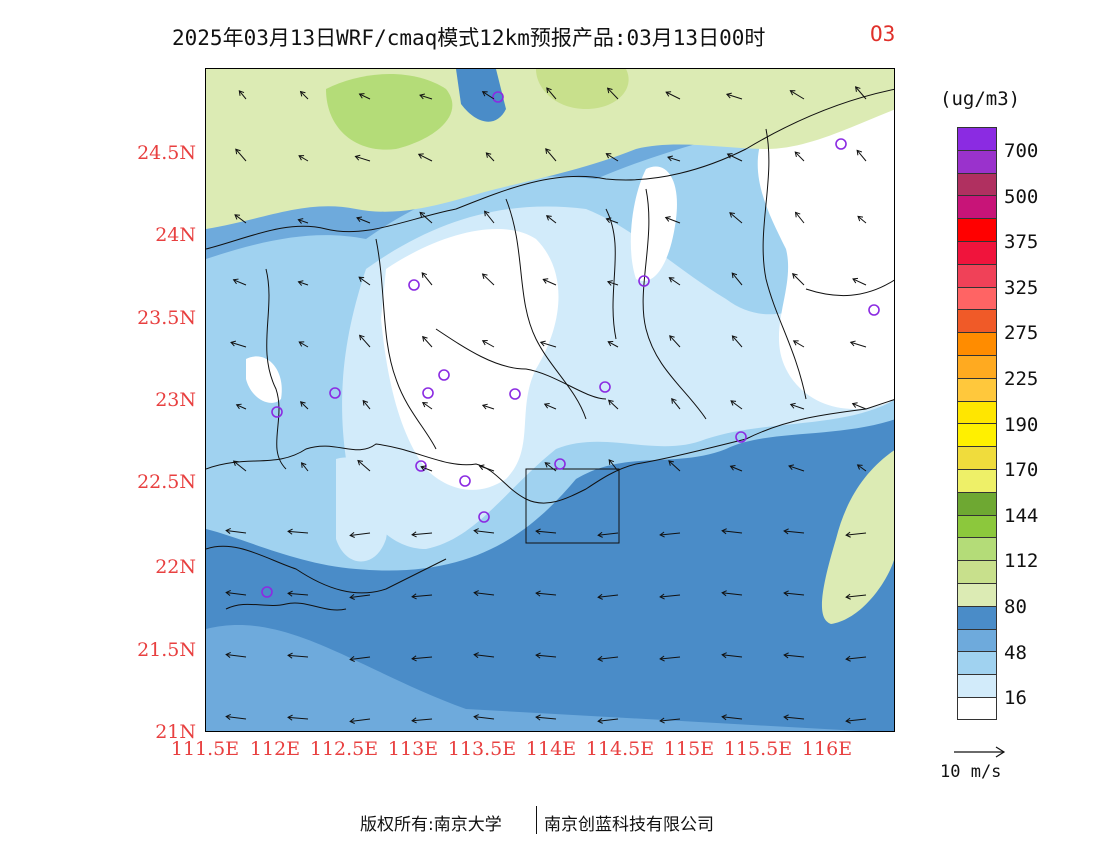  Describe the element at coordinates (175, 400) in the screenshot. I see `latitude-label: 23N` at that location.